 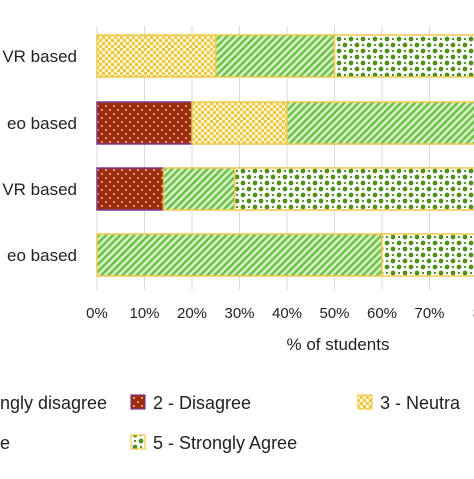 What do you see at coordinates (225, 443) in the screenshot?
I see `legend-label: 5 - Strongly Agree` at bounding box center [225, 443].